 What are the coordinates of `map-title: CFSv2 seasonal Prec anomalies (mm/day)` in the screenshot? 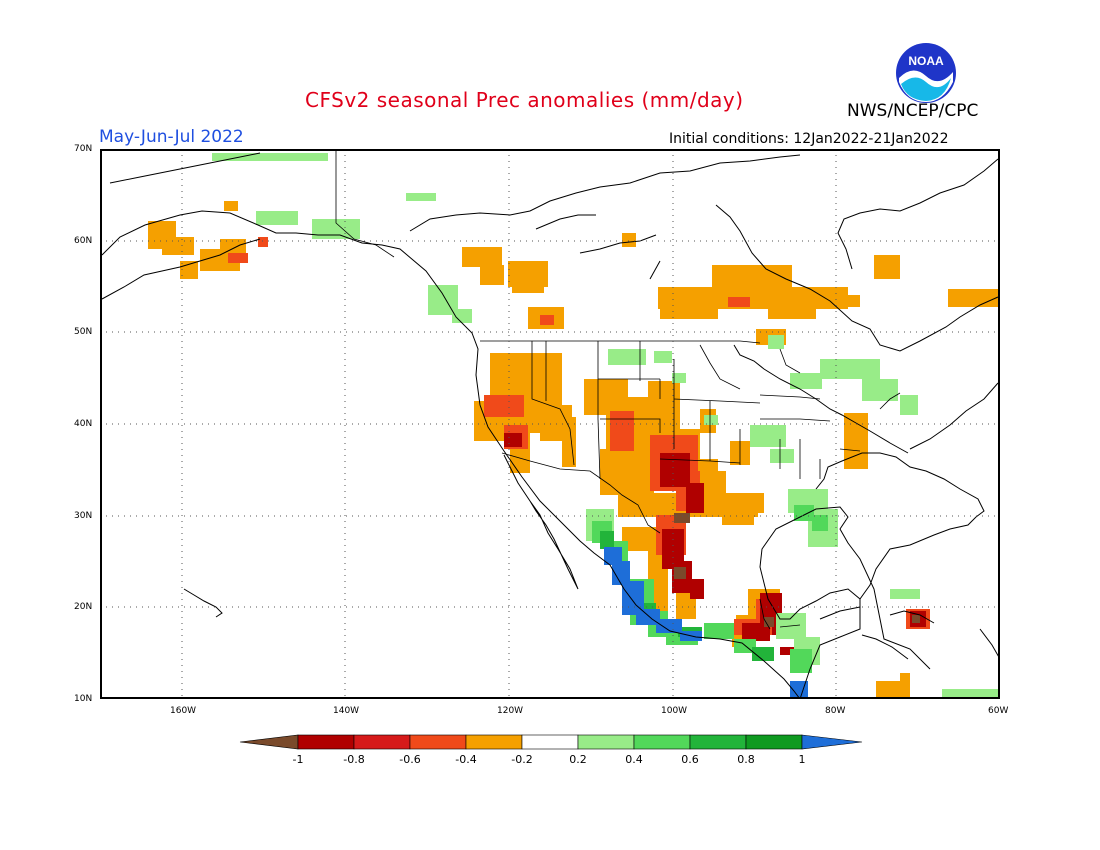 It's located at (524, 100).